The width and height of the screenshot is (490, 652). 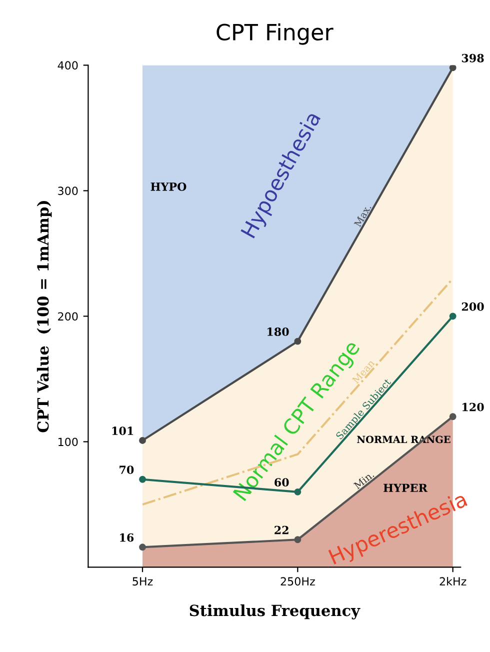 What do you see at coordinates (297, 581) in the screenshot?
I see `x-tick-label: 250Hz` at bounding box center [297, 581].